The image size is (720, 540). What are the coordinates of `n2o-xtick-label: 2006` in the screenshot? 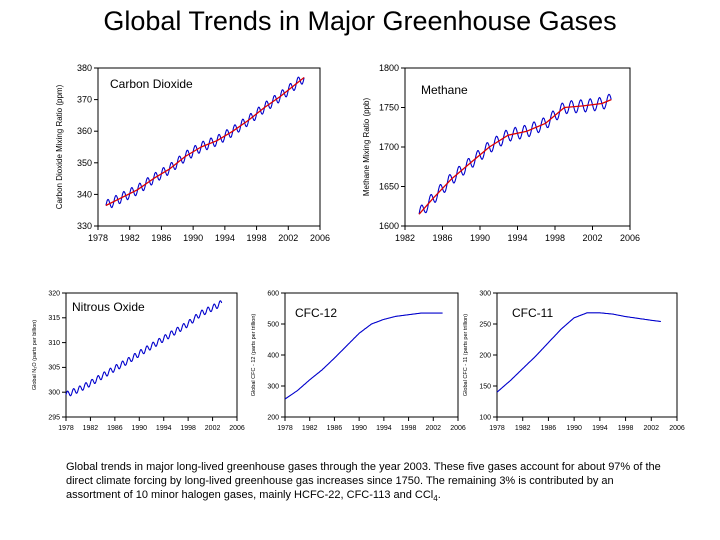 It's located at (237, 428).